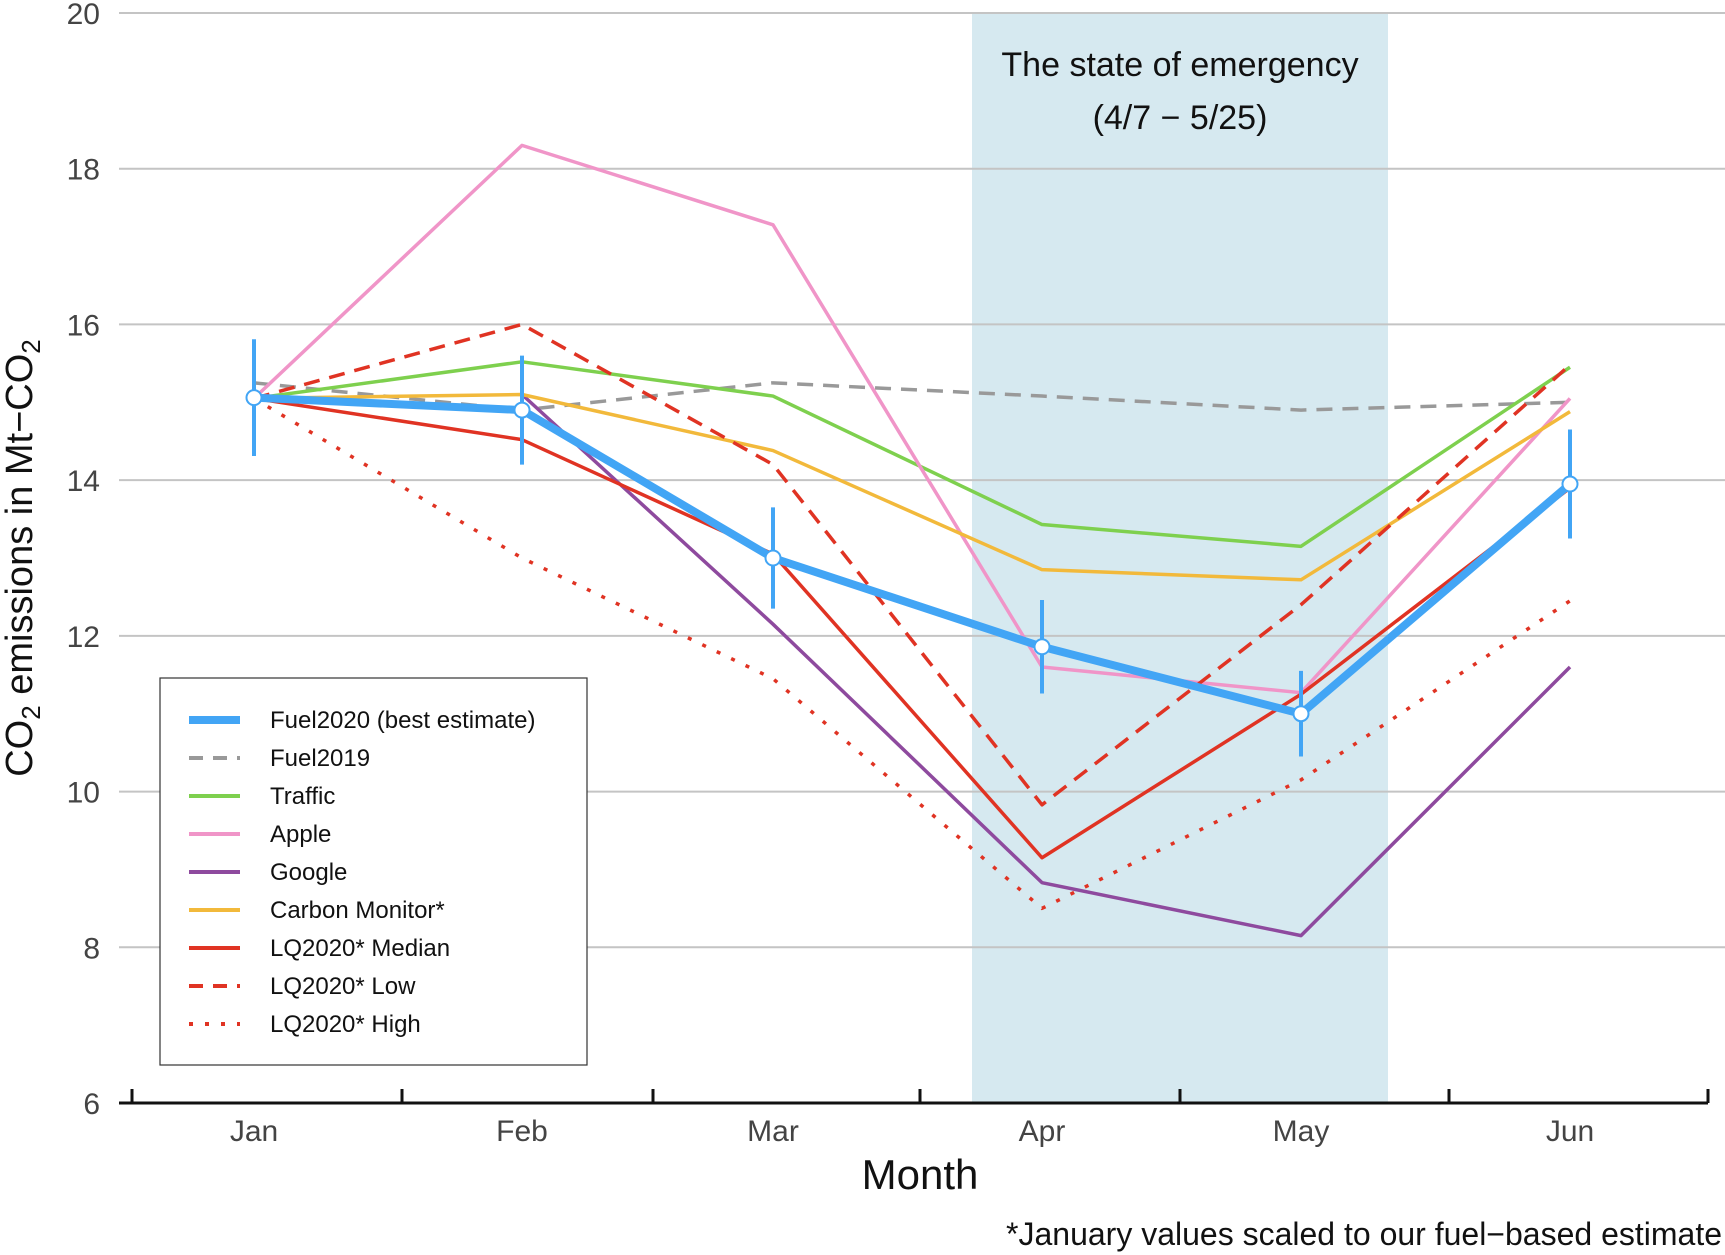 The height and width of the screenshot is (1255, 1725). What do you see at coordinates (83, 325) in the screenshot?
I see `y-tick-label: 16` at bounding box center [83, 325].